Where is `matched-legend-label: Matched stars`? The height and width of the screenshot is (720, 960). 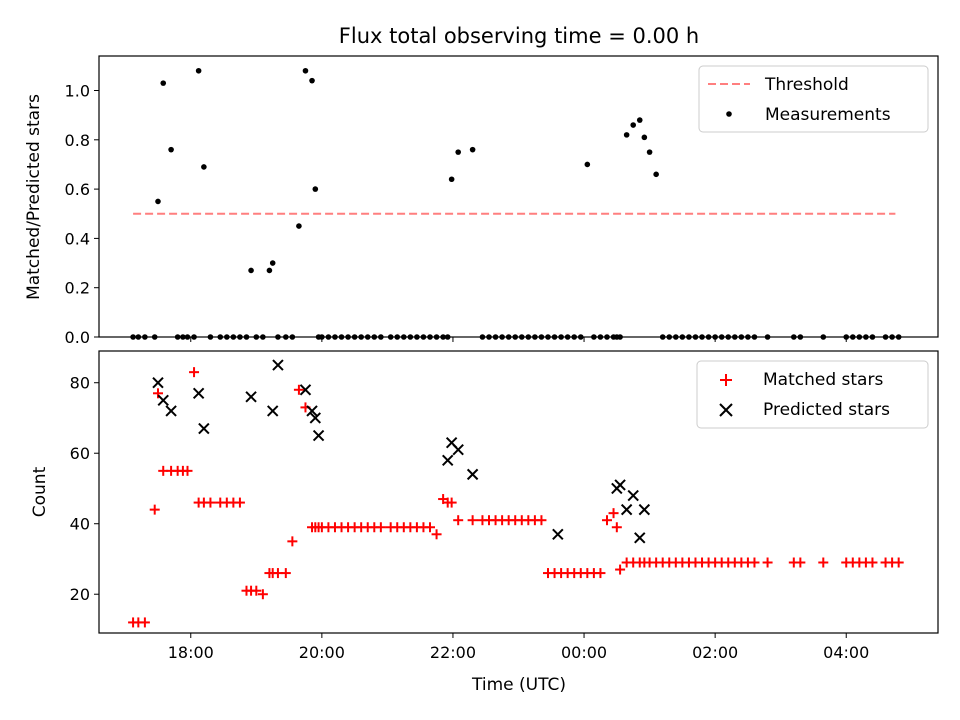 matched-legend-label: Matched stars is located at coordinates (823, 380).